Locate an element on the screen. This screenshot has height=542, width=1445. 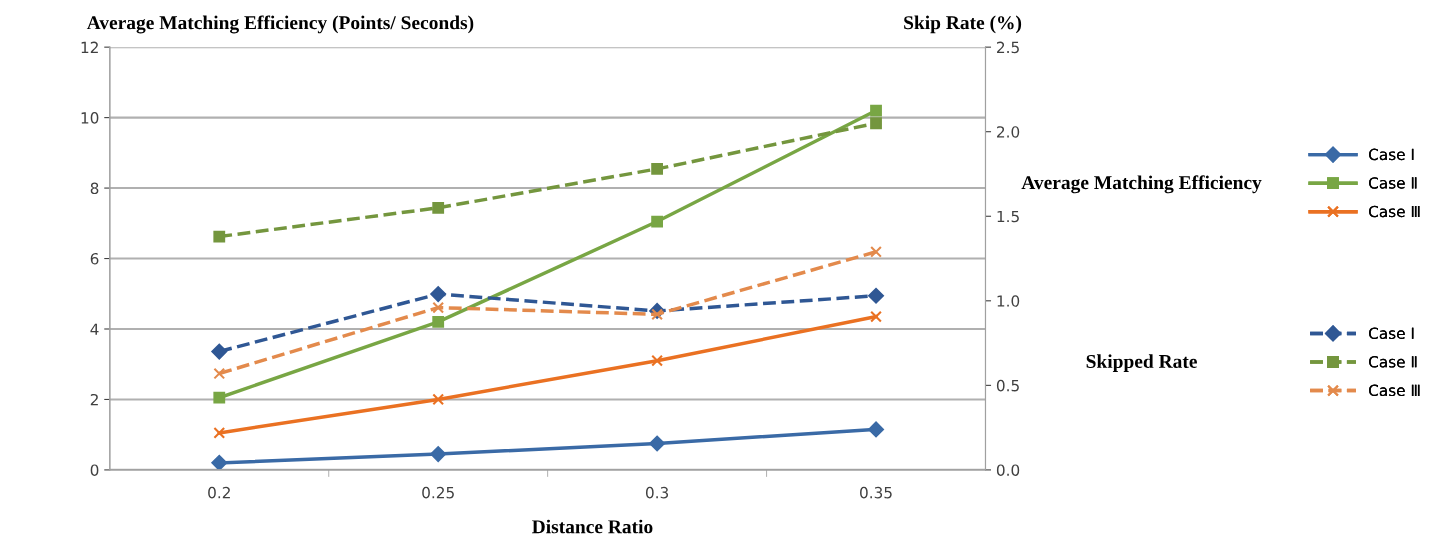
y2-tick-label: 1.0 is located at coordinates (1008, 301).